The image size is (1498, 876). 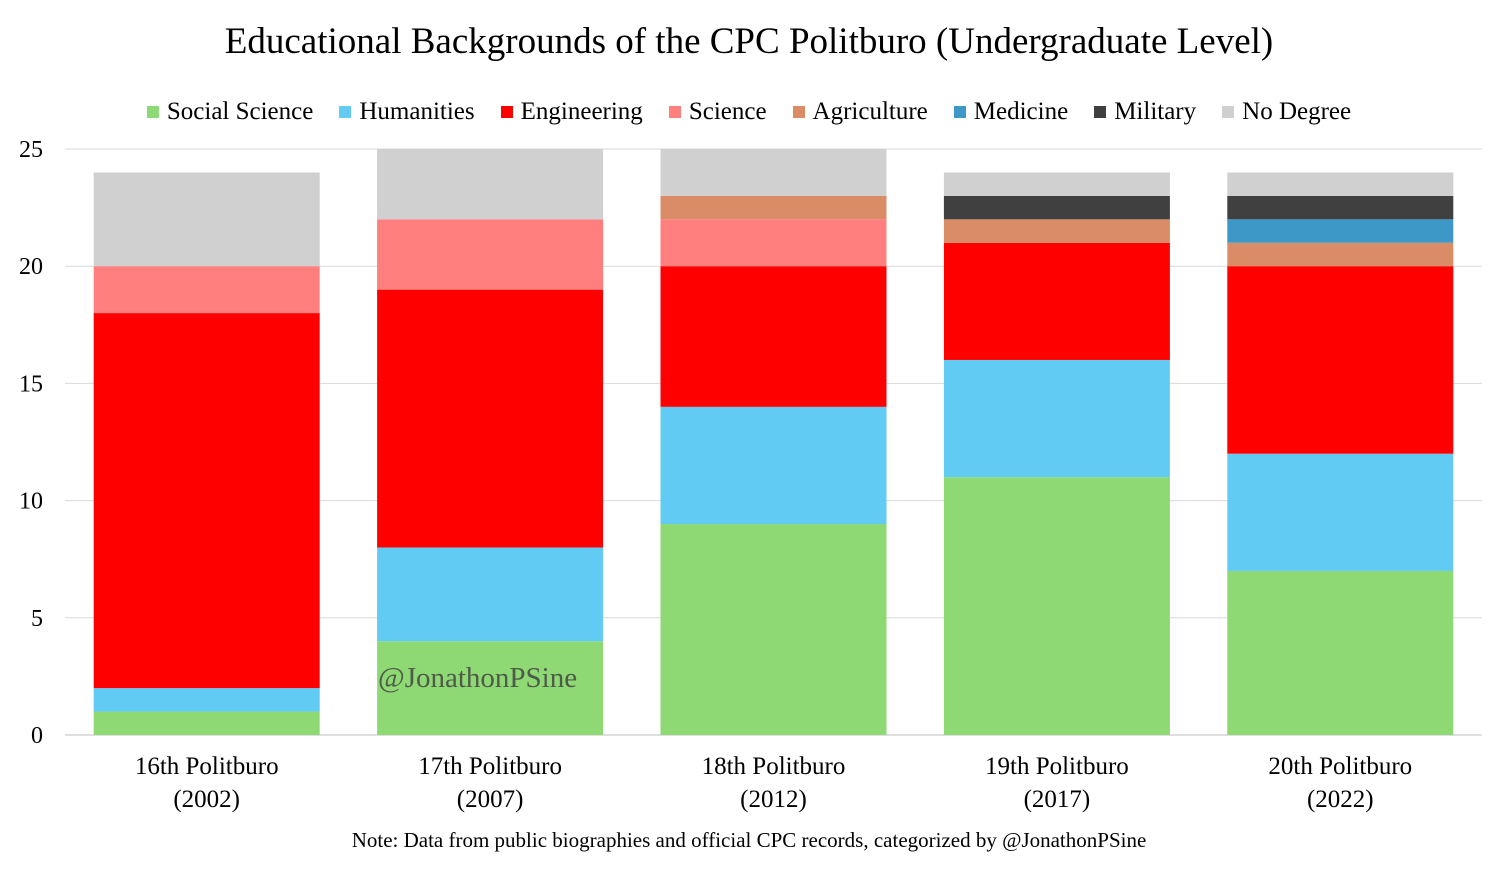 I want to click on x-tick-label: 16th Politburo, so click(x=207, y=766).